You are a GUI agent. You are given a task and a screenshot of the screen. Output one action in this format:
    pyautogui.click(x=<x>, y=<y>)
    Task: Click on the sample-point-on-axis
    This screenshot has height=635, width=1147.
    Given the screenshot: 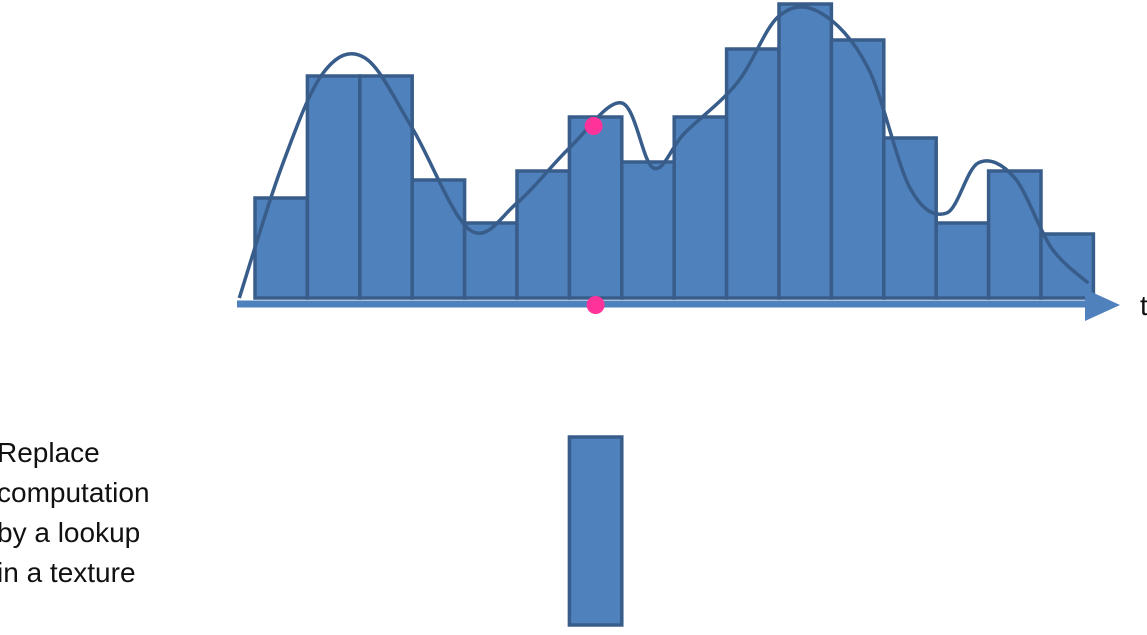 What is the action you would take?
    pyautogui.click(x=595, y=305)
    